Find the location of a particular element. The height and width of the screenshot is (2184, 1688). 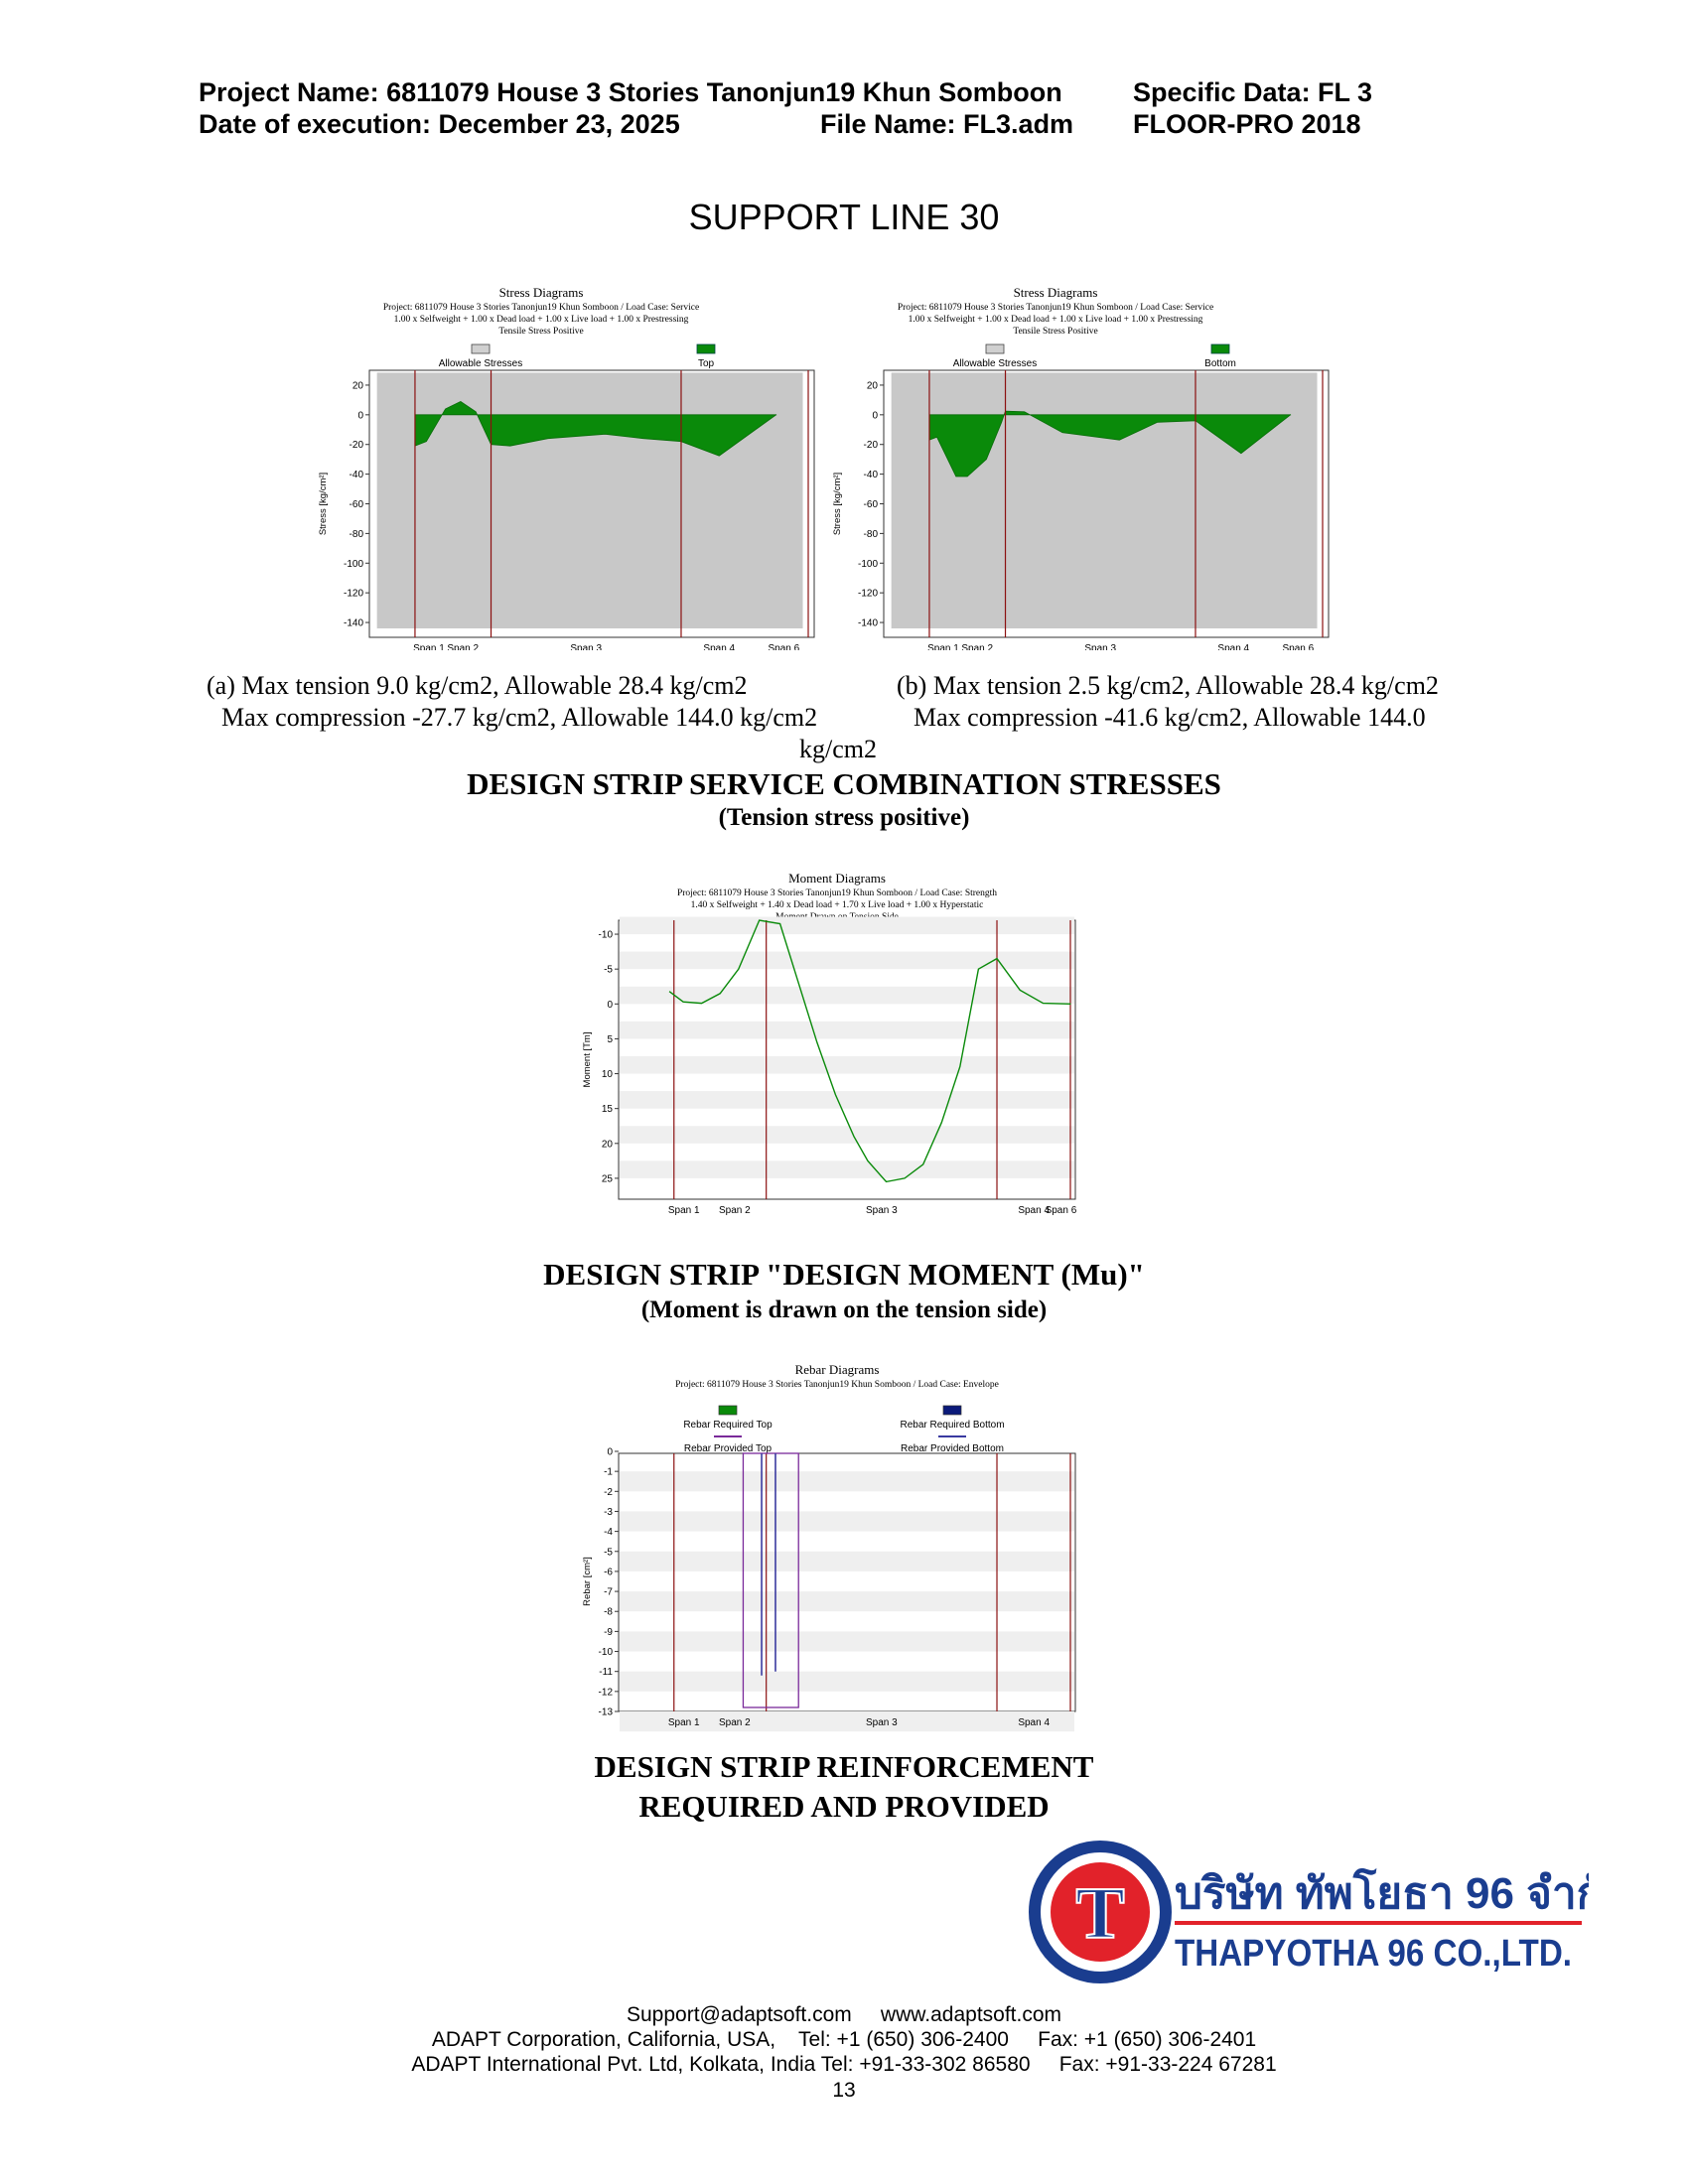

y-tick-label: -5 is located at coordinates (608, 1552).